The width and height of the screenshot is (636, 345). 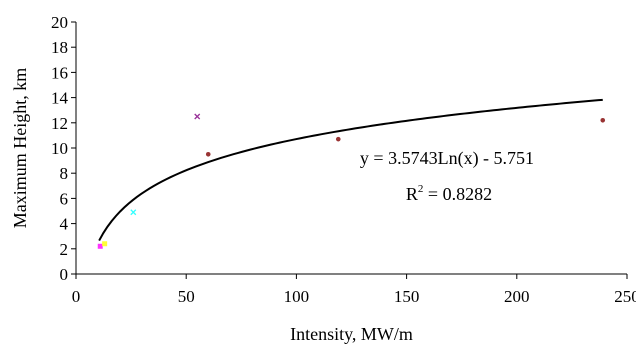 I want to click on y-tick-label: 10, so click(x=59, y=148).